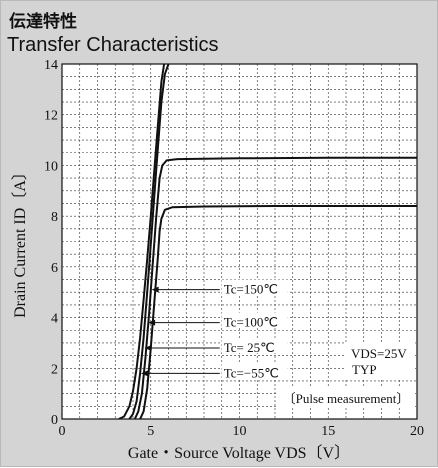 The height and width of the screenshot is (468, 438). I want to click on series-label: Tc=150℃, so click(251, 289).